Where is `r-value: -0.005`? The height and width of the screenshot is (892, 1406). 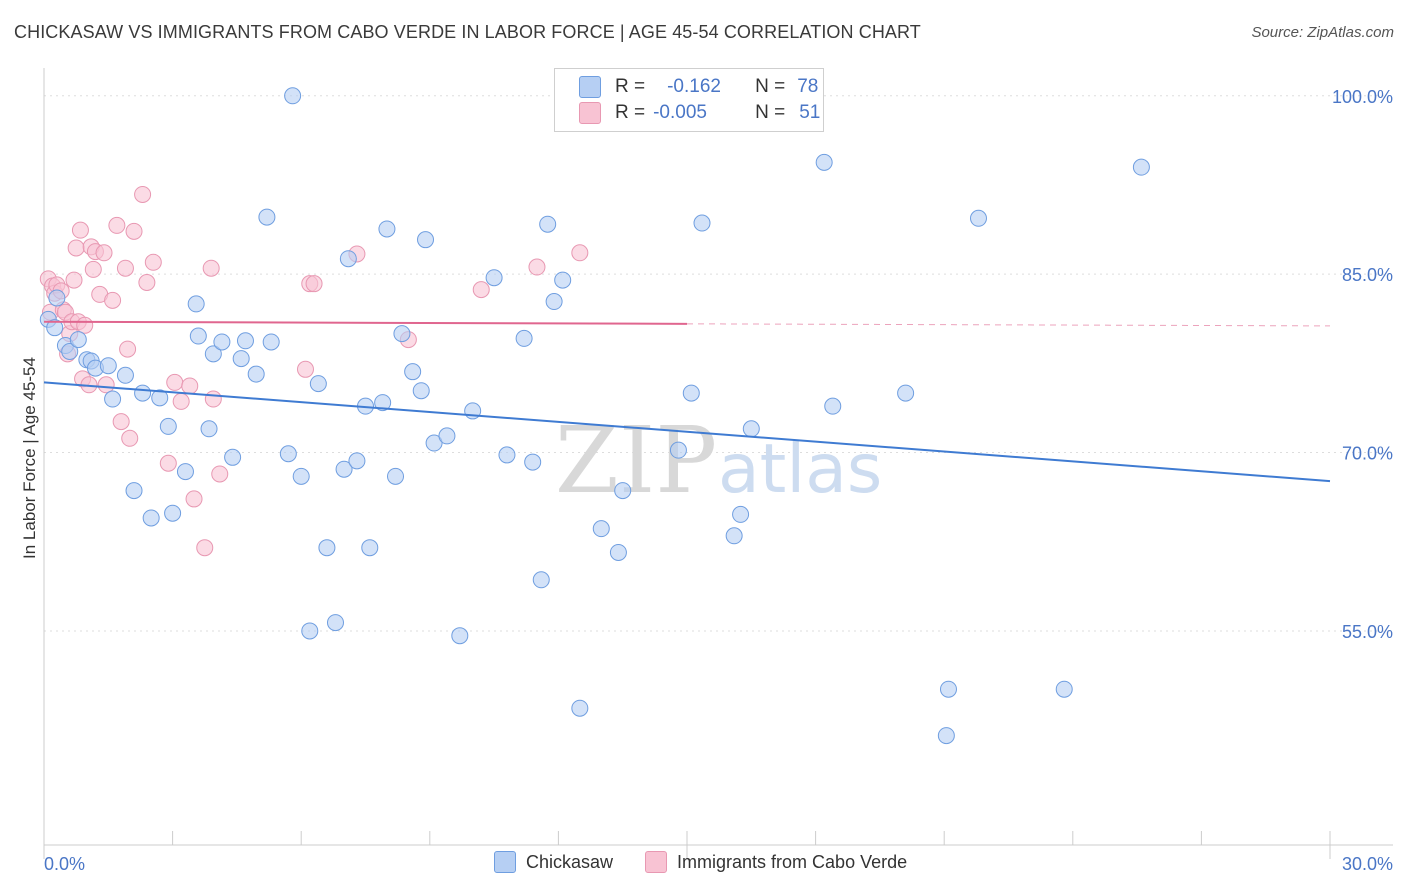 r-value: -0.005 is located at coordinates (680, 112).